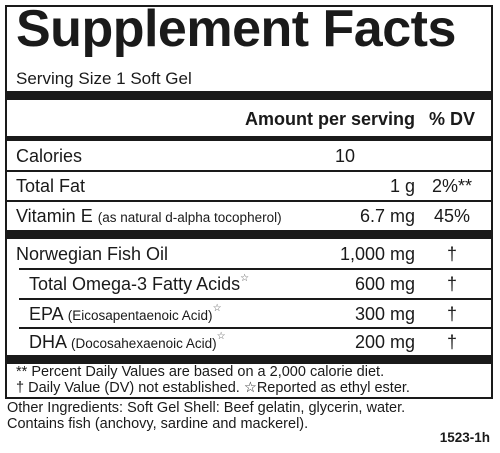  What do you see at coordinates (249, 342) in the screenshot?
I see `row-dha: DHA (Docosahexaenoic Acid)☆ 200 mg †` at bounding box center [249, 342].